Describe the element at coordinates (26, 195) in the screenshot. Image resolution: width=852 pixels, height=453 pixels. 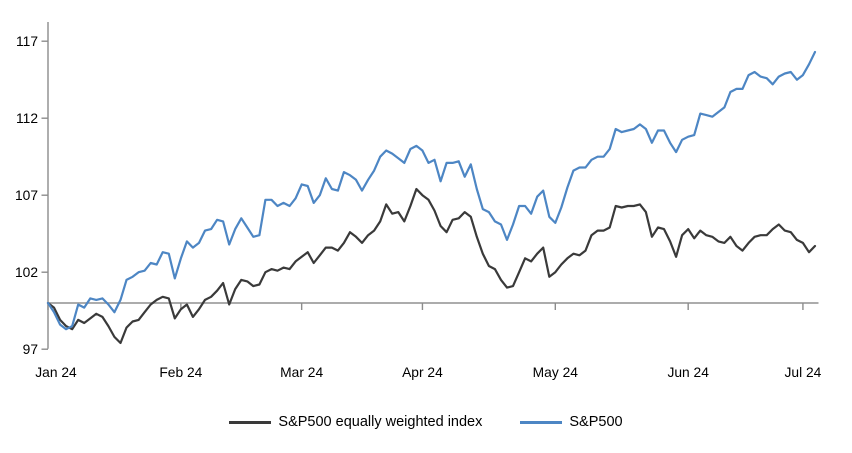
I see `y-tick-label: 107` at that location.